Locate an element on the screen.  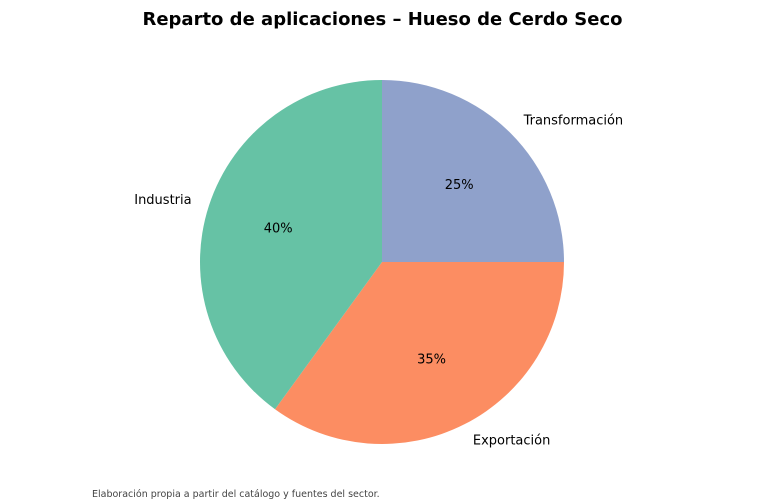
slice-percent-1: 35% is located at coordinates (431, 359).